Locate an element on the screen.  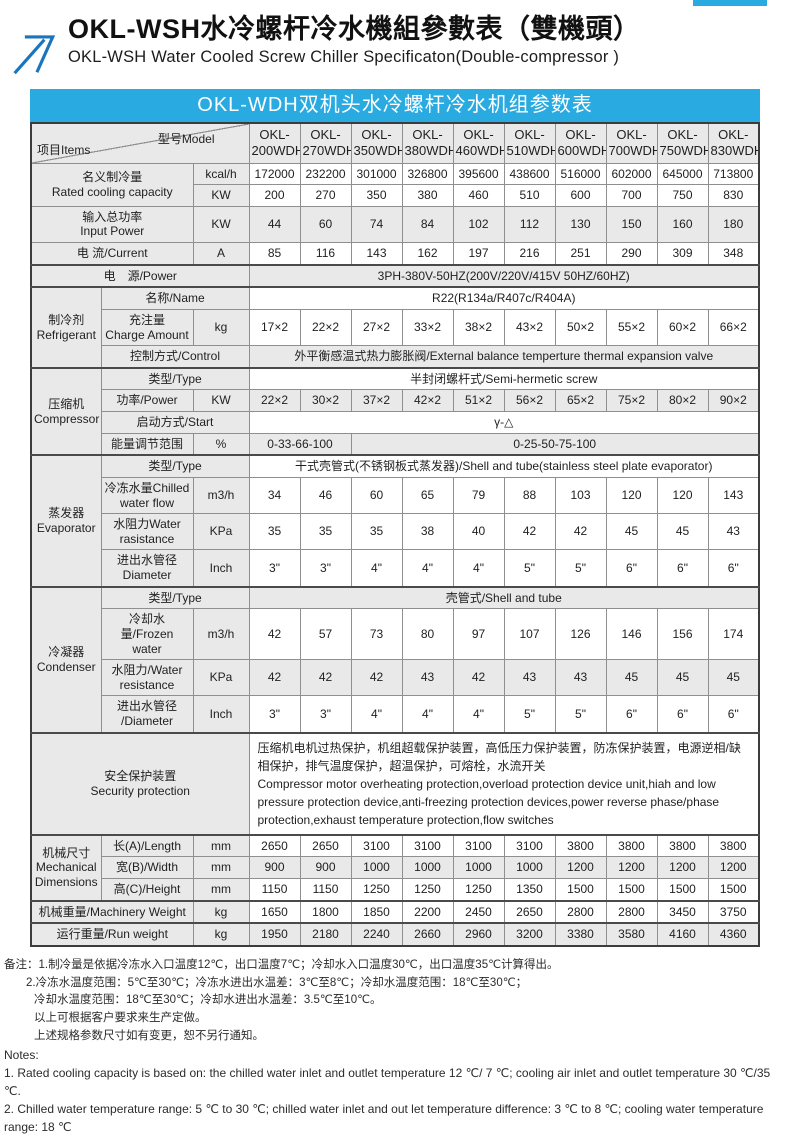
model-header-cell: OKL- 270WDH is located at coordinates (325, 143).